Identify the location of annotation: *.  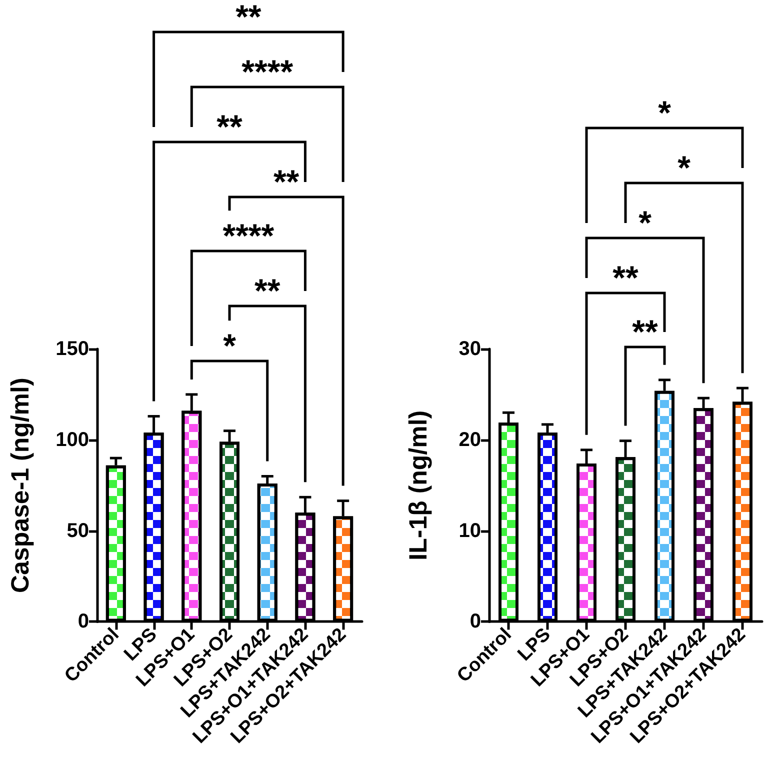
(229, 345).